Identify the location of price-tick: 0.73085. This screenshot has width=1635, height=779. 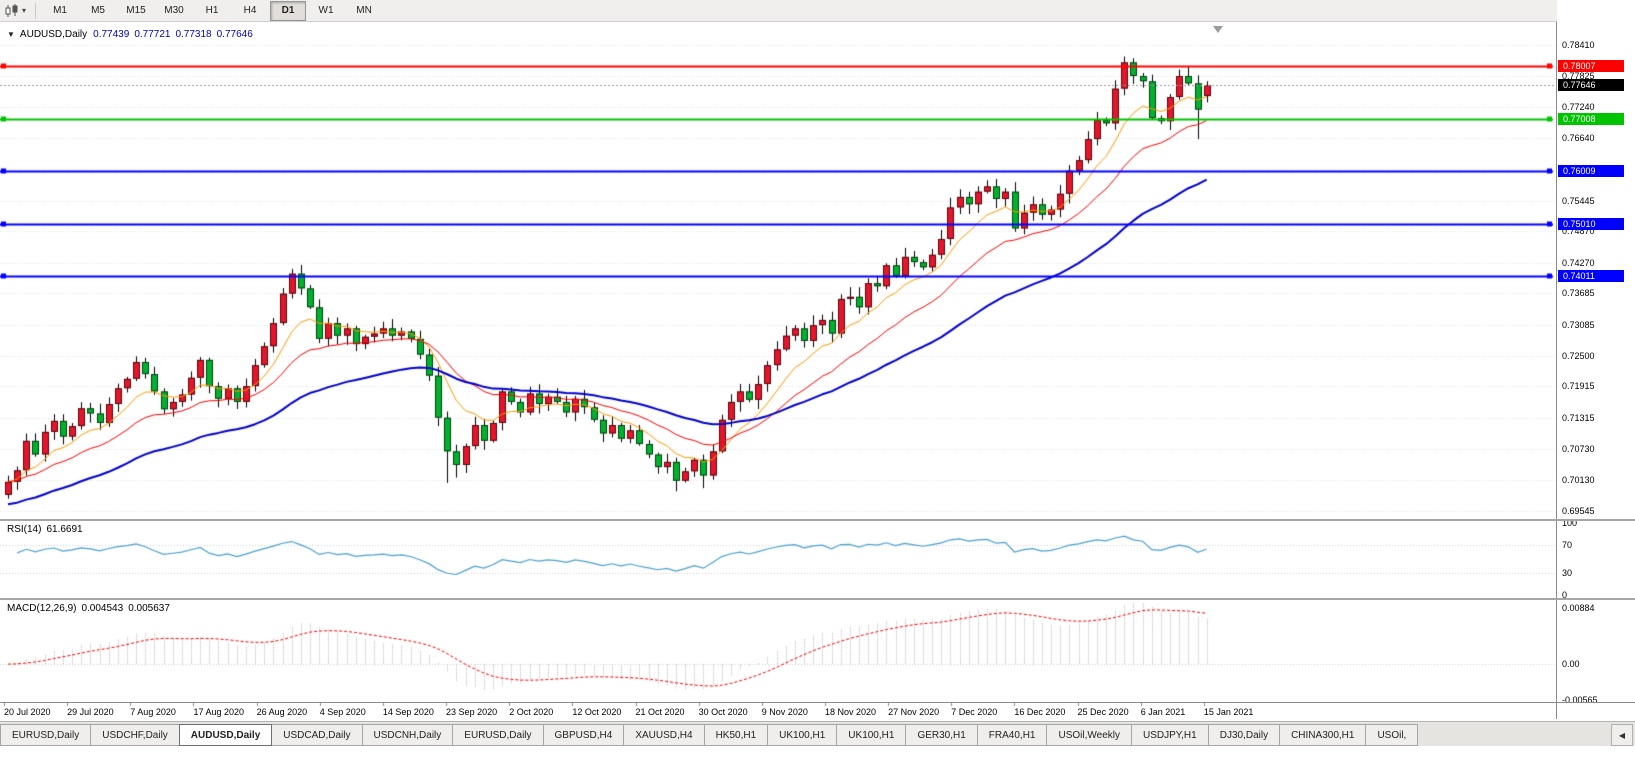
(1578, 324).